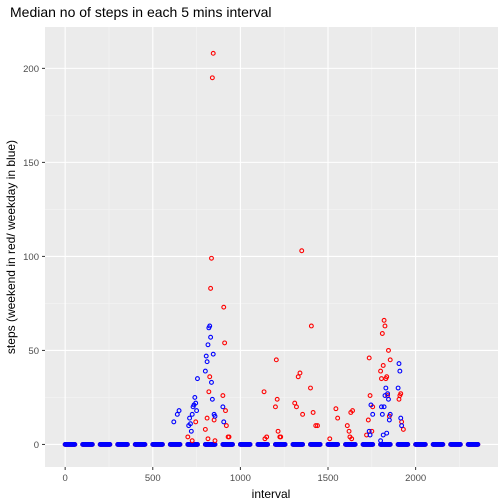 The height and width of the screenshot is (504, 504). What do you see at coordinates (327, 478) in the screenshot?
I see `x-tick-label: 1500` at bounding box center [327, 478].